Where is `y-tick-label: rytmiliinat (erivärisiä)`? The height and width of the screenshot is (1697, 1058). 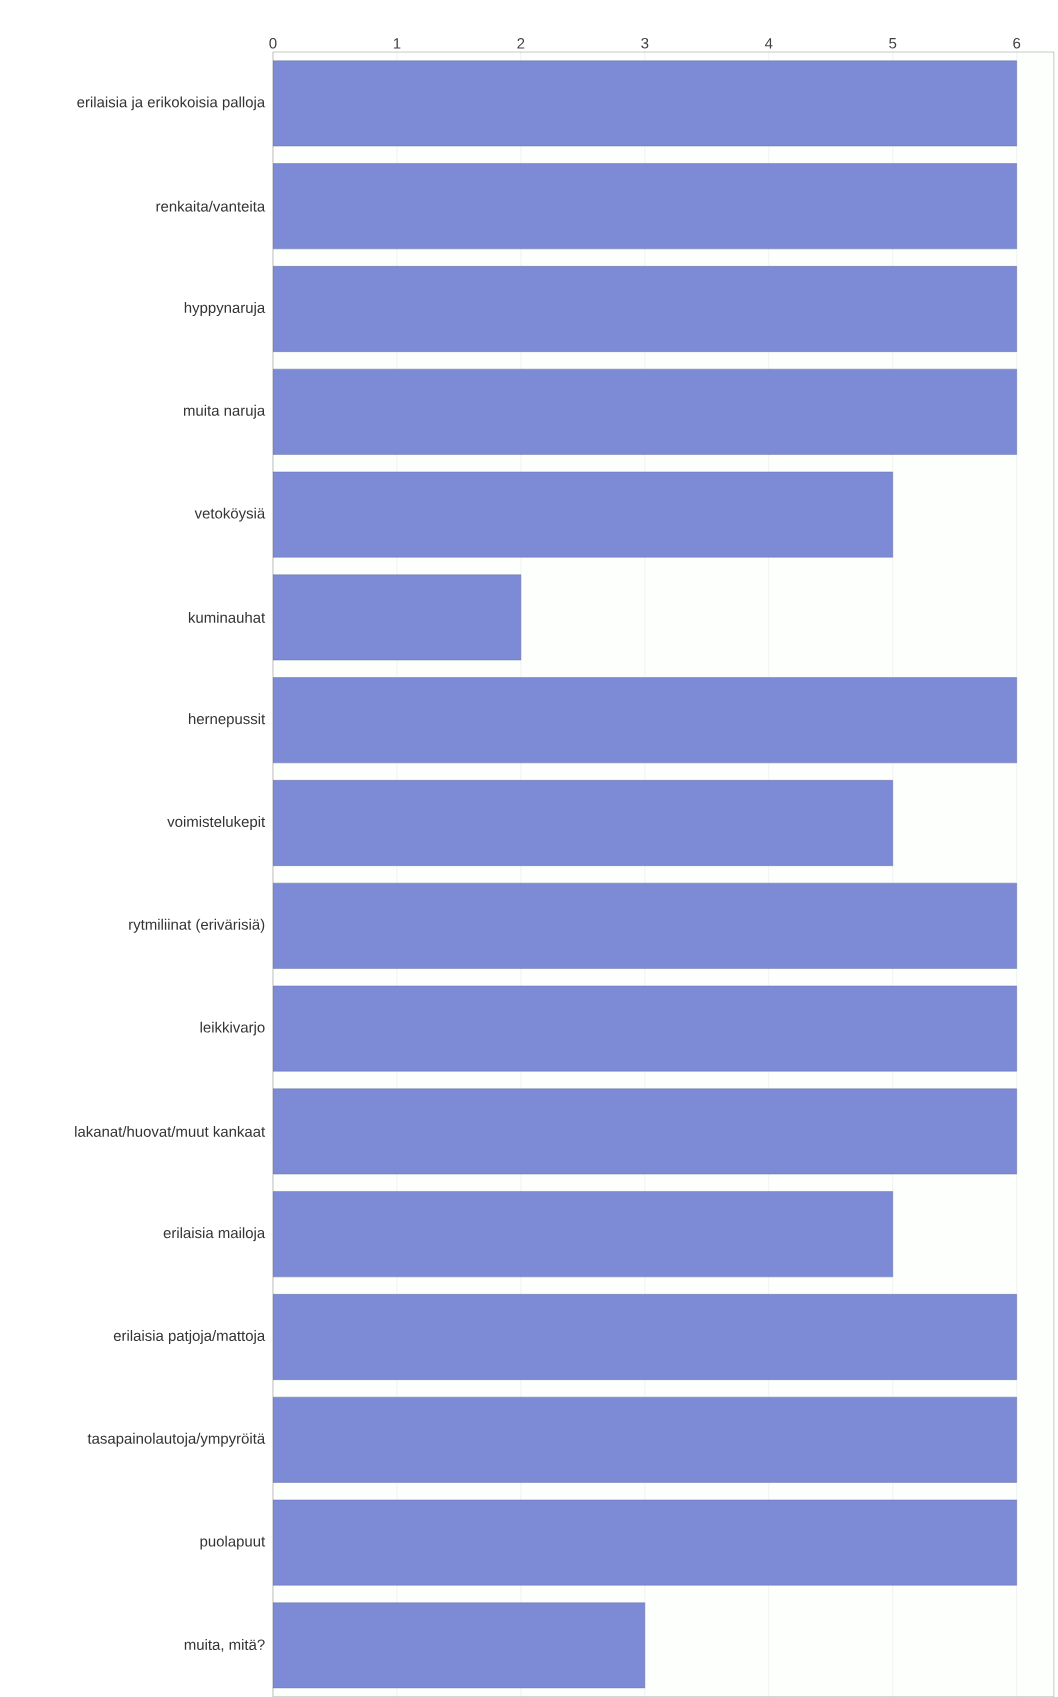 y-tick-label: rytmiliinat (erivärisiä) is located at coordinates (197, 925).